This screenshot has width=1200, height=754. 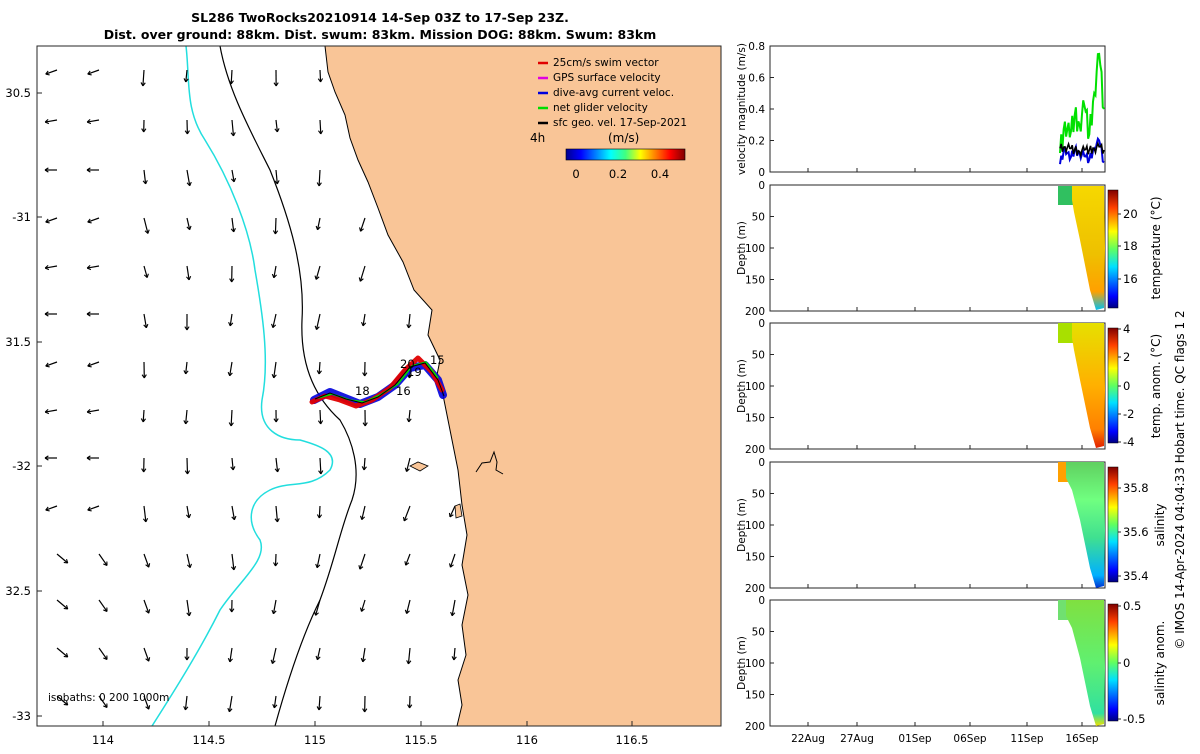 I want to click on time-x-tick-label: 22Aug, so click(x=808, y=739).